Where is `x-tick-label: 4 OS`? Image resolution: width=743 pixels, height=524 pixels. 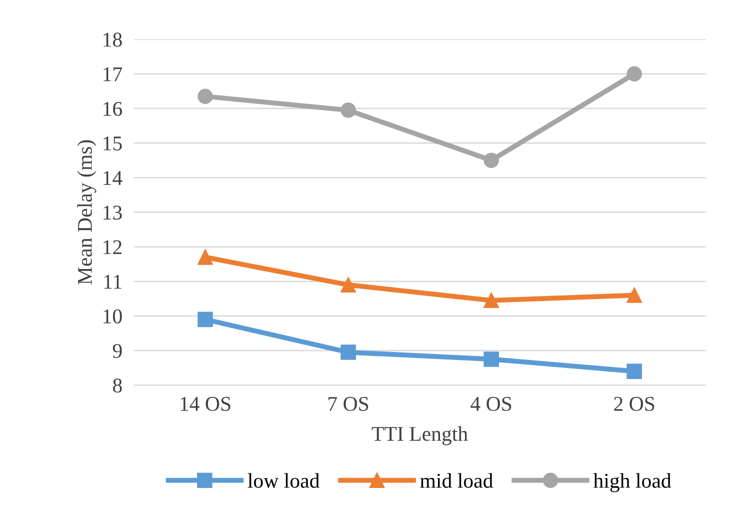
x-tick-label: 4 OS is located at coordinates (491, 403).